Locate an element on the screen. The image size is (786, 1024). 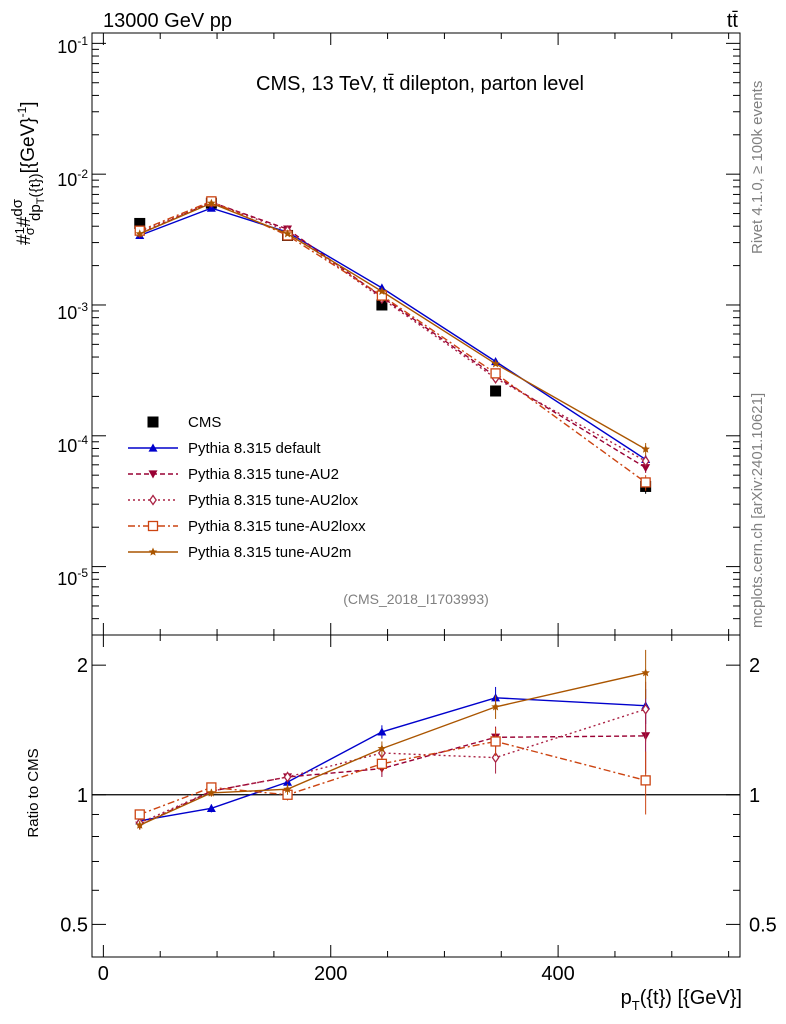
ratio-y-tick-label-right: 2 is located at coordinates (754, 666).